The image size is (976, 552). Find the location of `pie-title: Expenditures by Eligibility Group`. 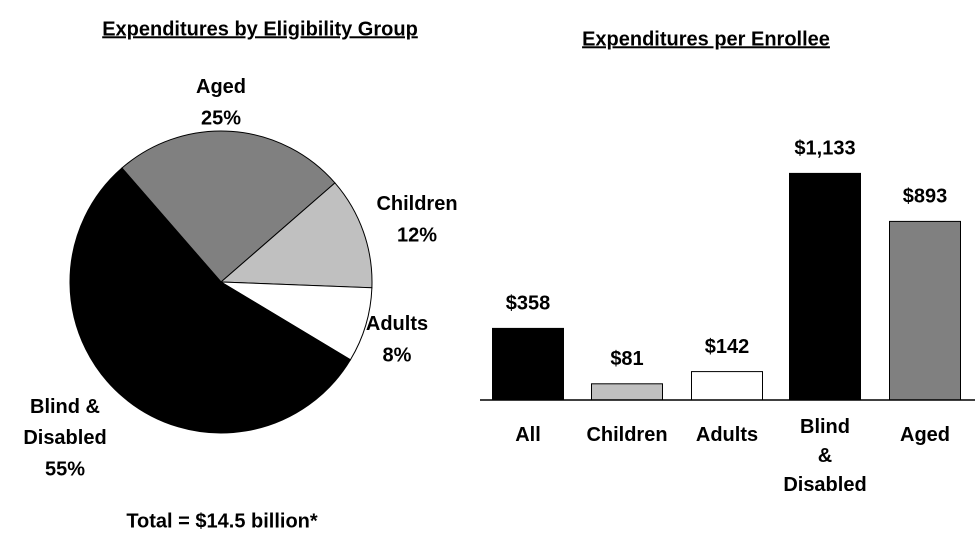

pie-title: Expenditures by Eligibility Group is located at coordinates (260, 29).